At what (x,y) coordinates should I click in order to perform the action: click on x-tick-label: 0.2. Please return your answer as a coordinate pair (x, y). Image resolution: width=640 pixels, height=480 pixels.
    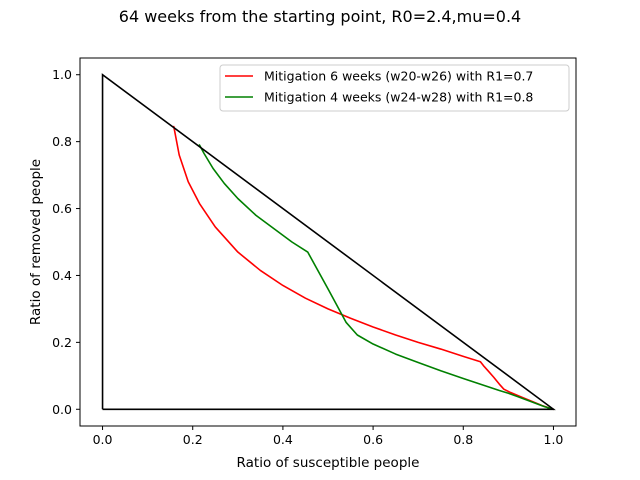
    Looking at the image, I should click on (193, 439).